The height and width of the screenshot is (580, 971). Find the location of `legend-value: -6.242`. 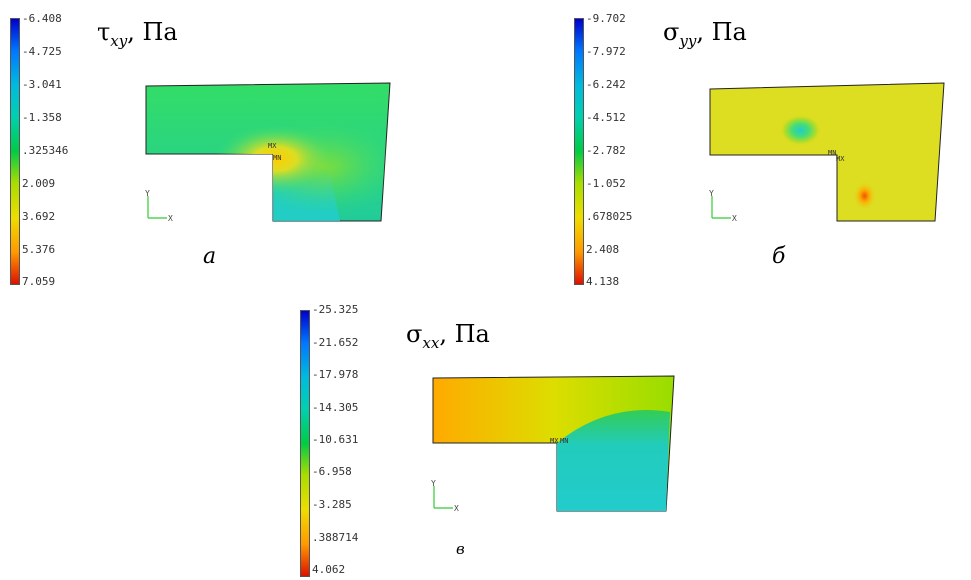

legend-value: -6.242 is located at coordinates (606, 84).